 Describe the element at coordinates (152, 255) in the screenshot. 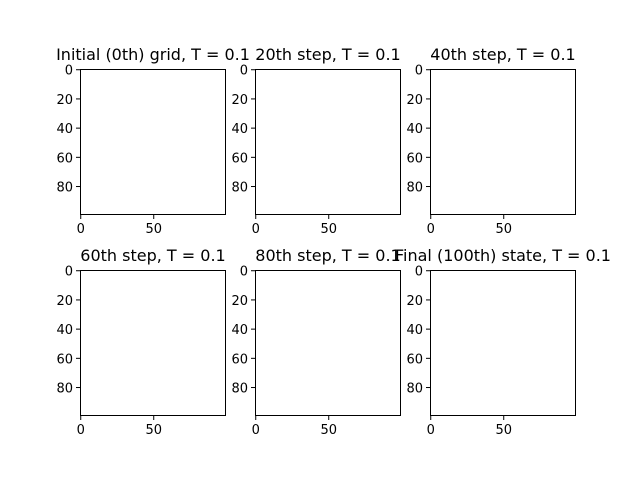

I see `subplot-title: 60th step, T = 0.1` at that location.